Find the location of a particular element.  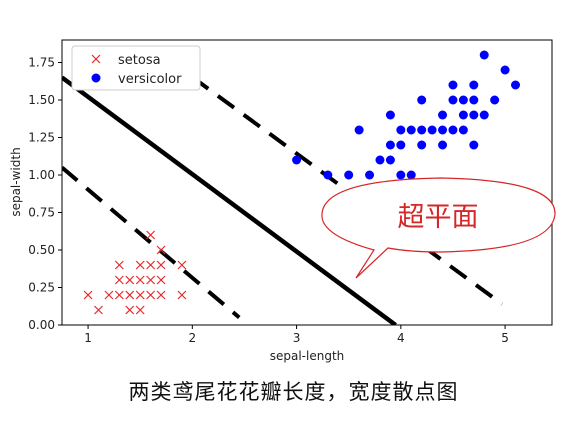

y-tick-label: 1.00 is located at coordinates (41, 175).